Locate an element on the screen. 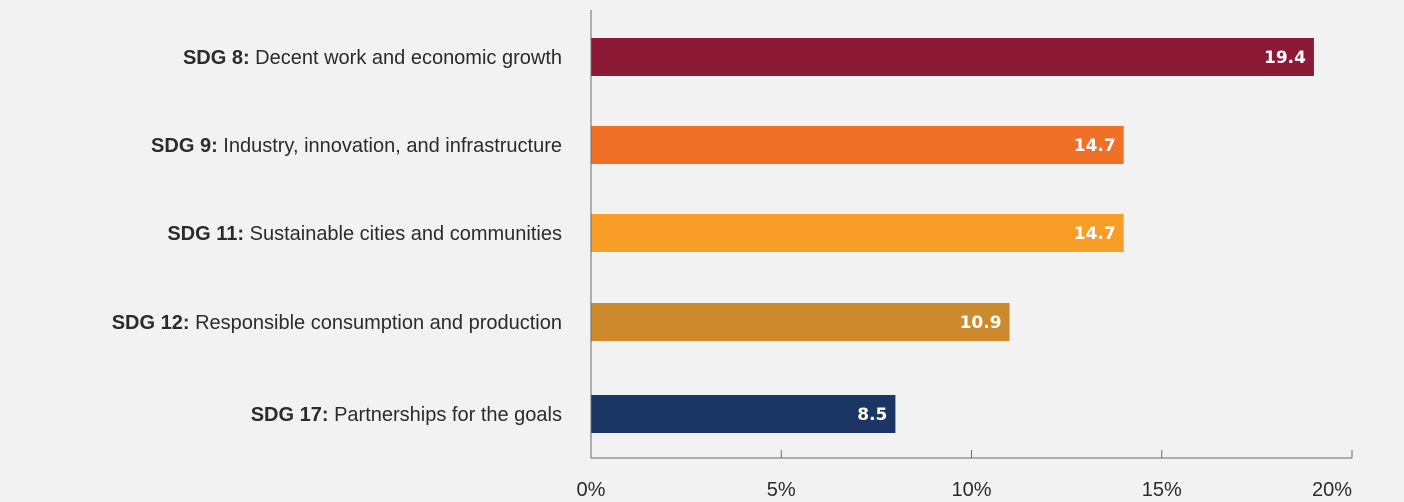 This screenshot has width=1404, height=502. x-tick-label: 0% is located at coordinates (591, 490).